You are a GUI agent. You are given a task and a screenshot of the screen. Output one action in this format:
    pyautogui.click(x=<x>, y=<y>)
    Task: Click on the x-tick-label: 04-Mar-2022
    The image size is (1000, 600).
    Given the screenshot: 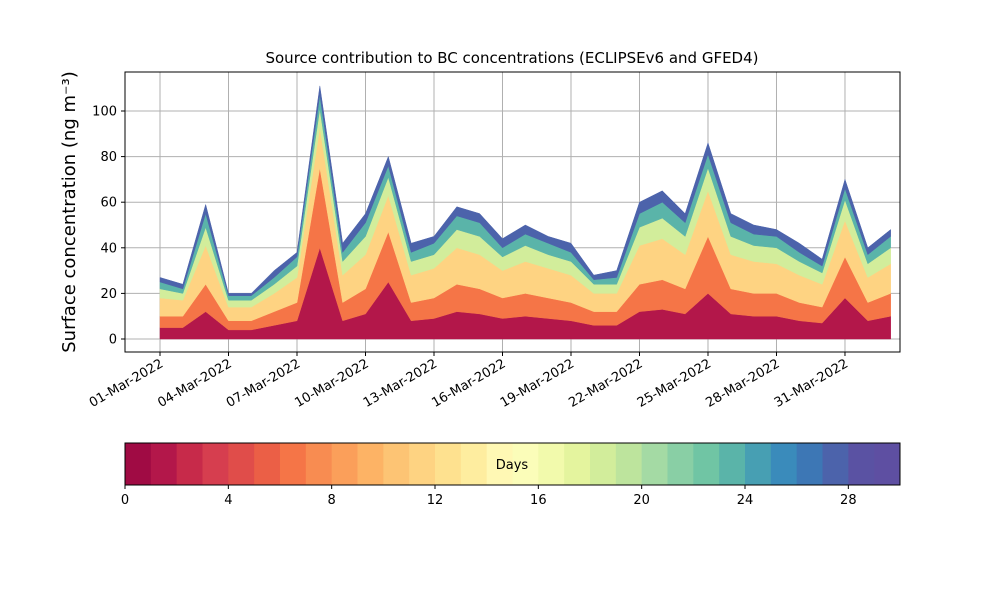 What is the action you would take?
    pyautogui.click(x=194, y=383)
    